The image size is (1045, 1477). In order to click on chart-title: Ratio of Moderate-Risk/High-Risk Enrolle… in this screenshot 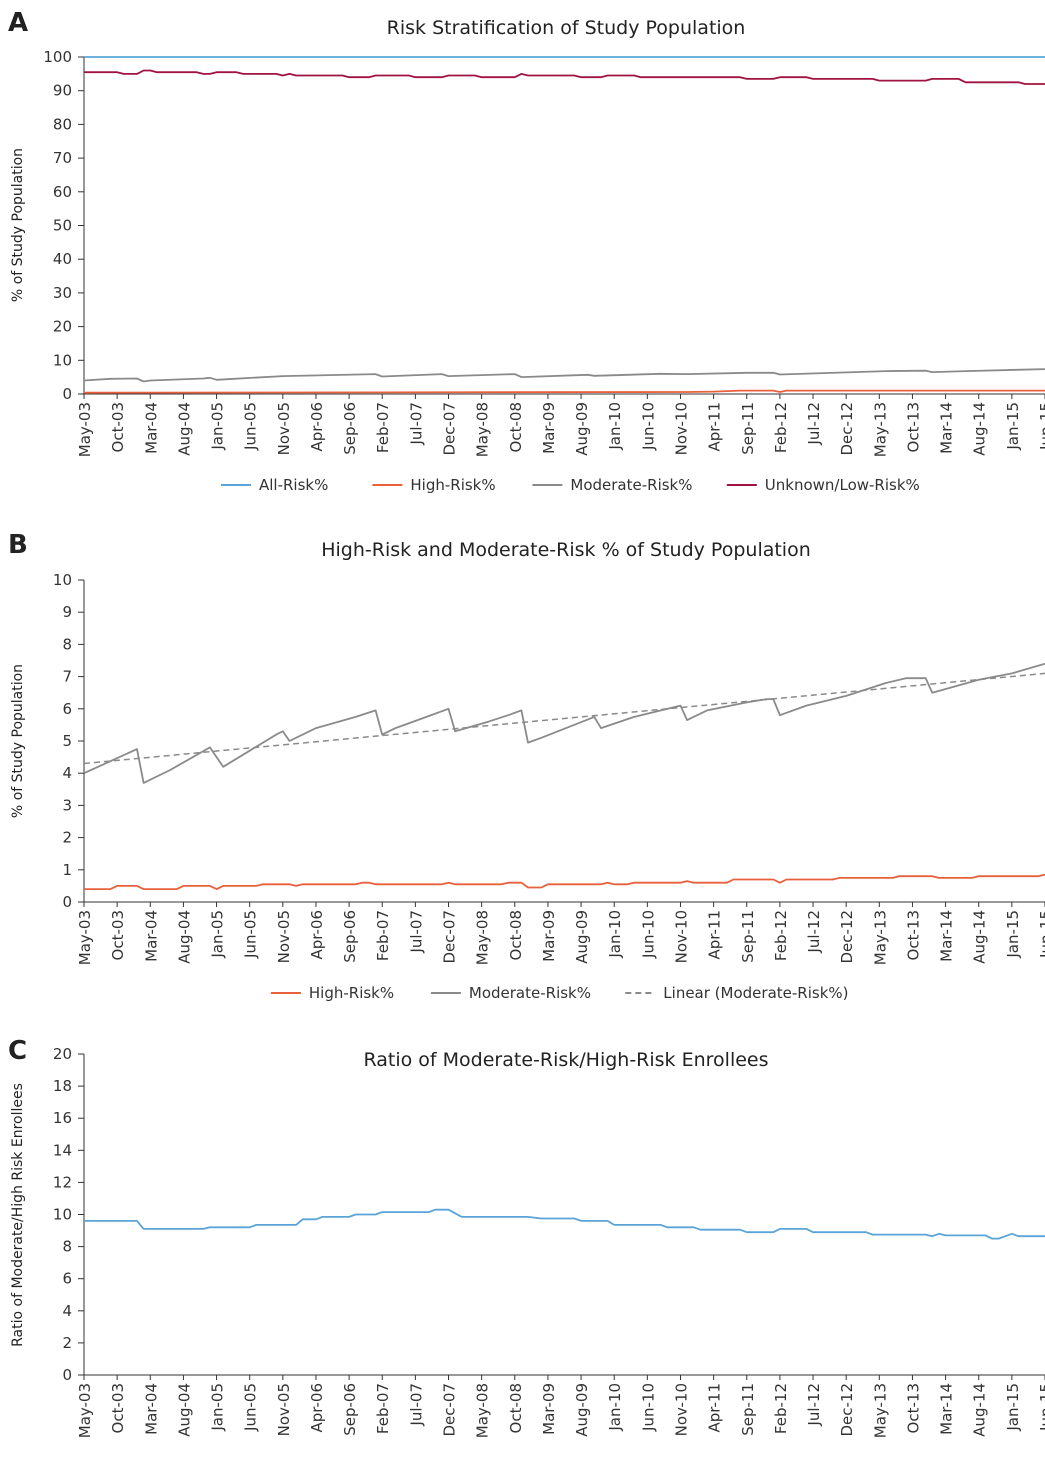, I will do `click(565, 1060)`.